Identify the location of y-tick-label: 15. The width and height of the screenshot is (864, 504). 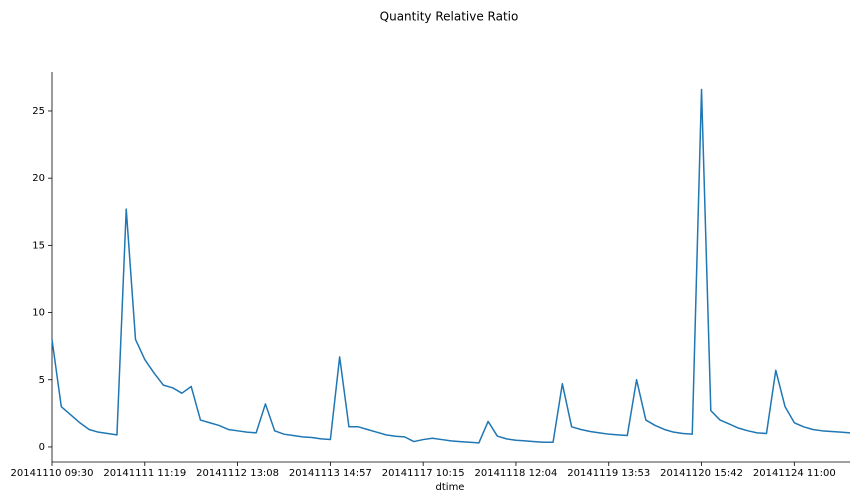
(38, 245).